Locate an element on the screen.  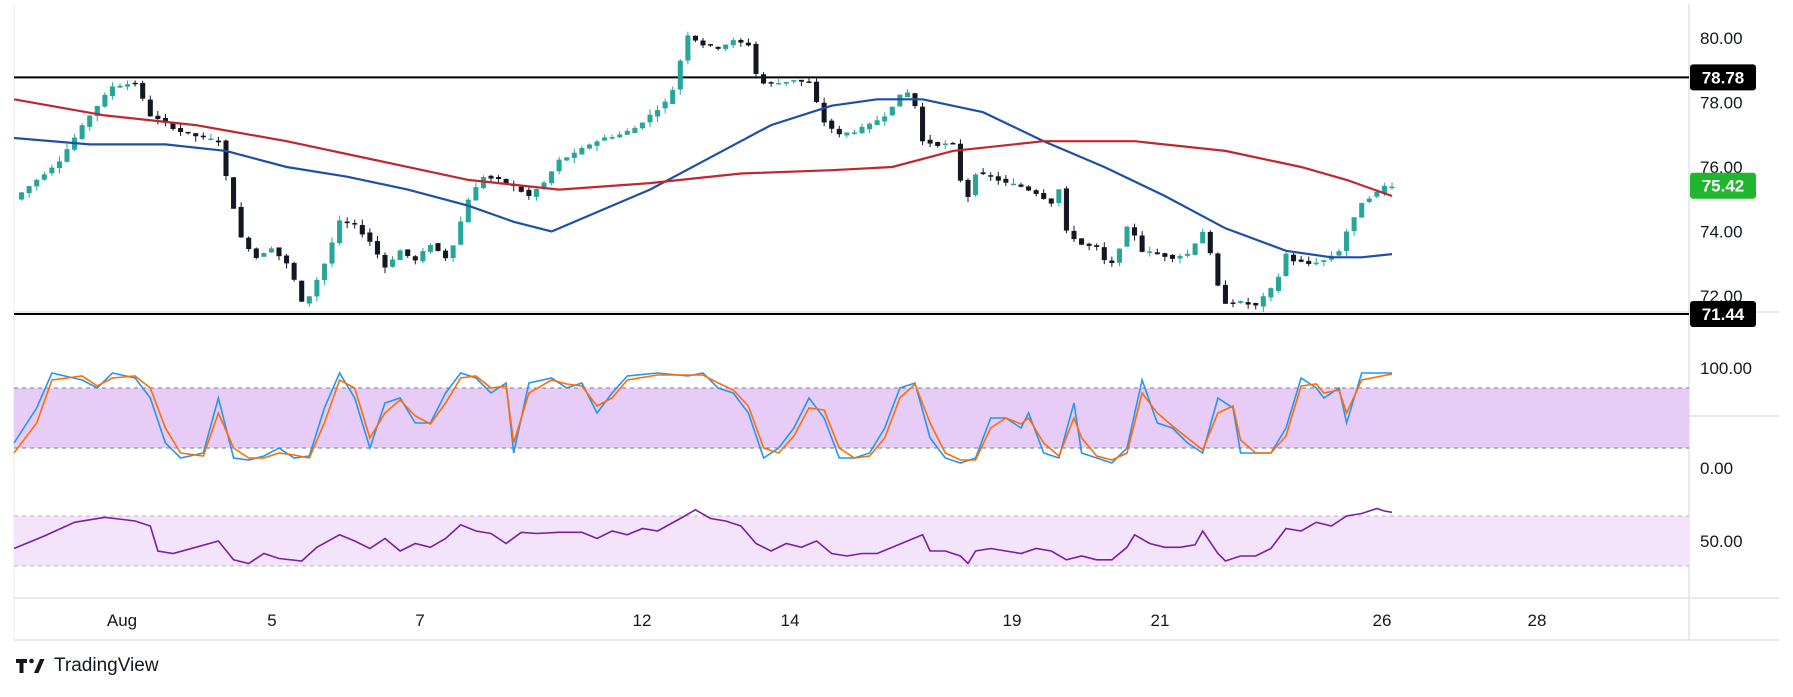
last-price-tag is located at coordinates (1723, 185).